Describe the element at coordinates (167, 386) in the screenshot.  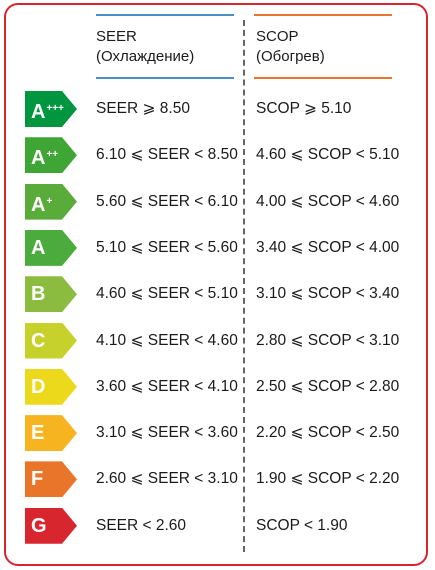
I see `seer-range: 3.60 ⩽ SEER < 4.10` at that location.